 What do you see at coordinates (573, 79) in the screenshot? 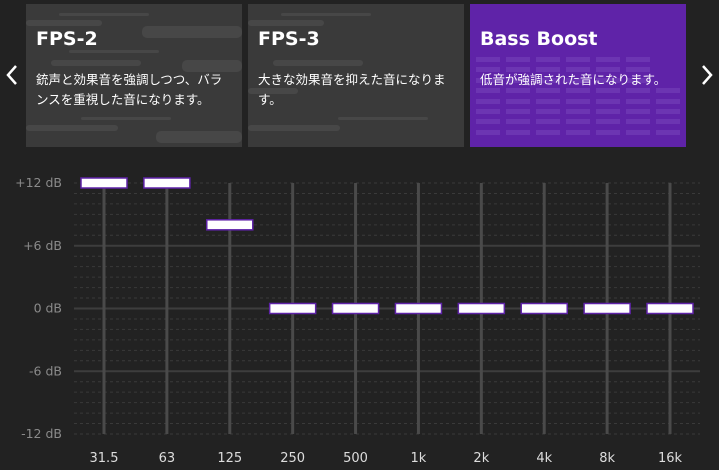
I see `preset-description: 低音が強調された音になります。` at bounding box center [573, 79].